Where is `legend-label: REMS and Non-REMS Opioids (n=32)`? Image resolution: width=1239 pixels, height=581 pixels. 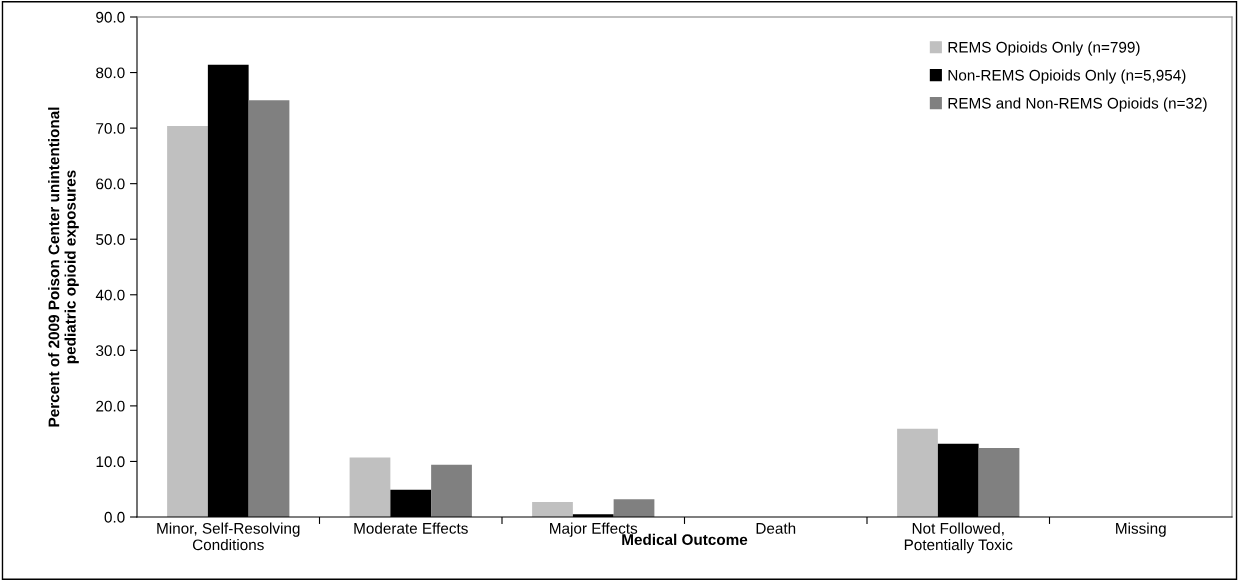 legend-label: REMS and Non-REMS Opioids (n=32) is located at coordinates (1077, 104).